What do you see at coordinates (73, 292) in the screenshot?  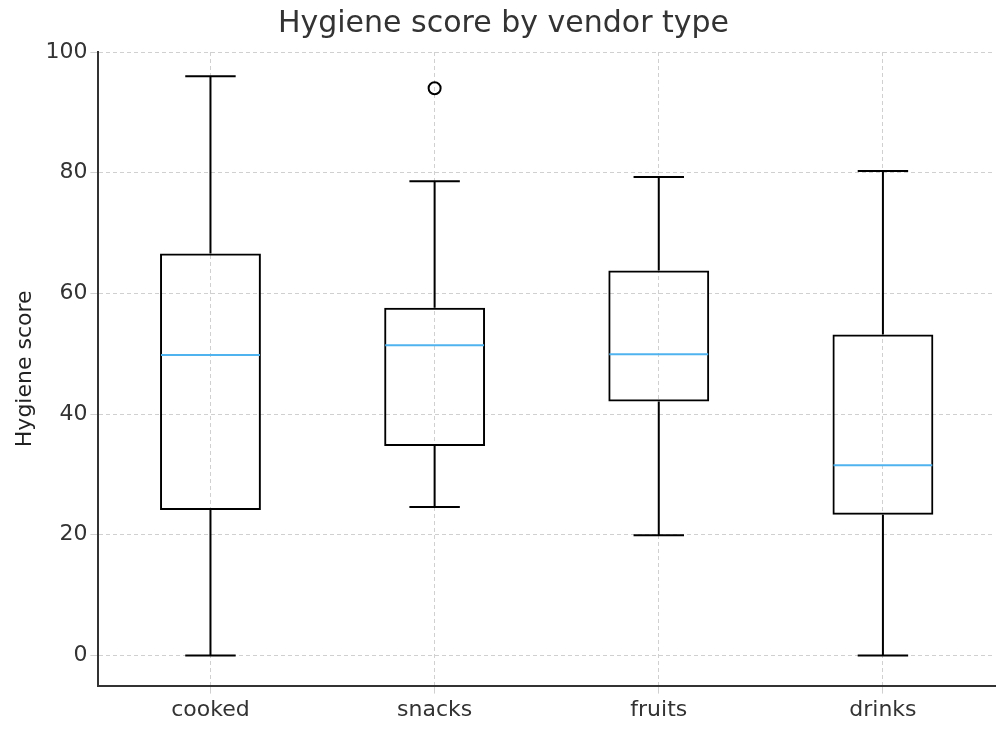 I see `y-tick-label: 60` at bounding box center [73, 292].